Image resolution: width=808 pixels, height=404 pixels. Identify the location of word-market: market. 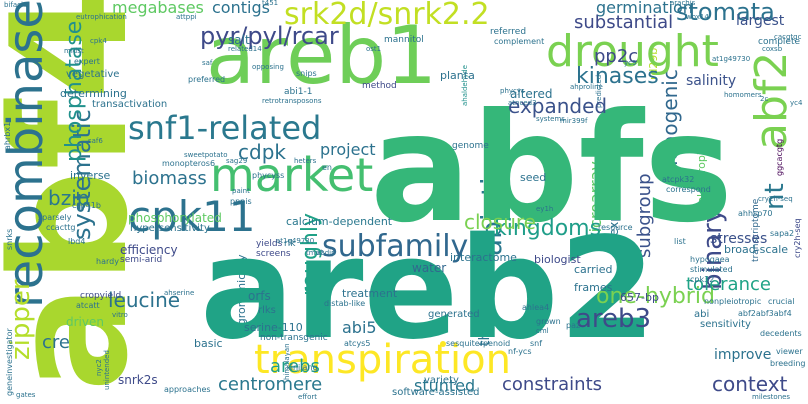
(292, 175).